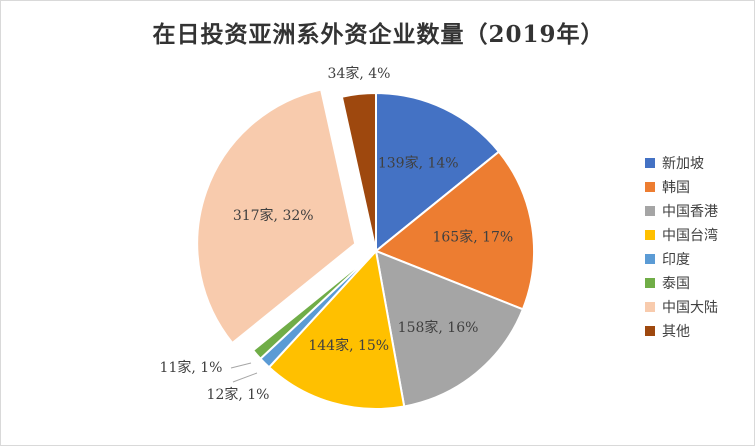  I want to click on slice-data-label: 165家, 17%, so click(472, 236).